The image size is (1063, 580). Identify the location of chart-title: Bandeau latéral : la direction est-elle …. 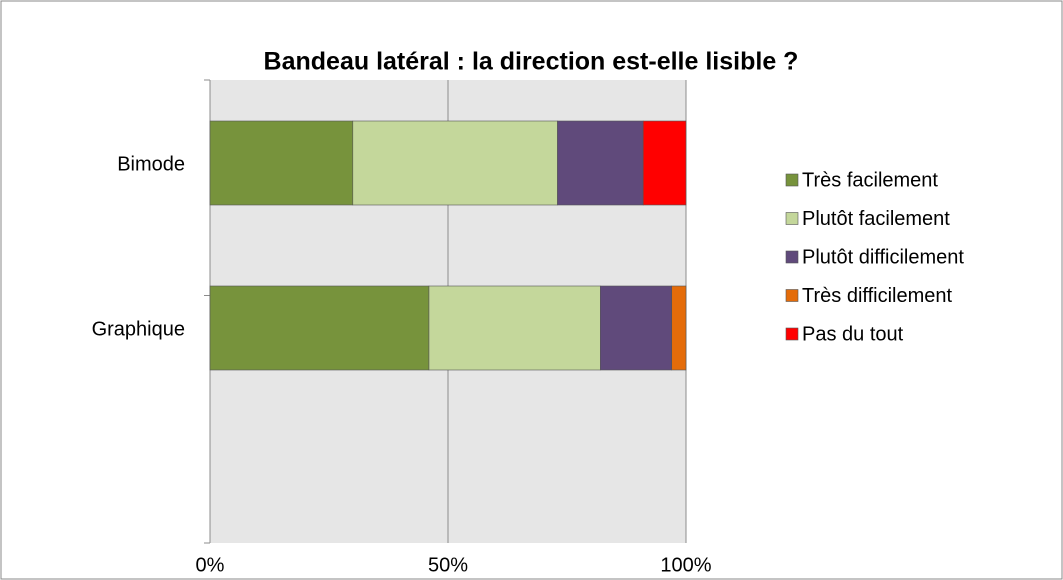
(531, 62).